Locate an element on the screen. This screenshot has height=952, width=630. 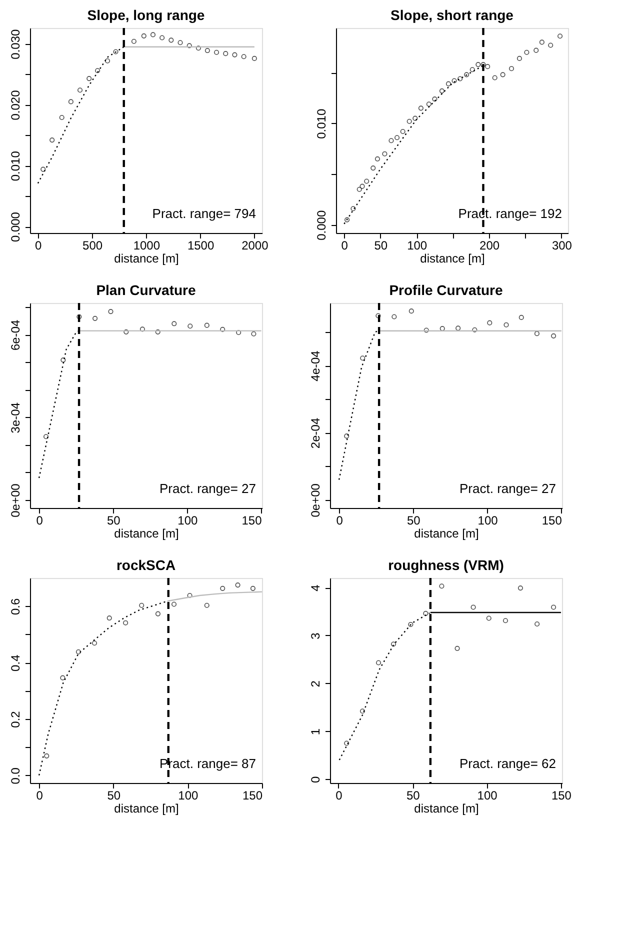
y-tick-label: 2 is located at coordinates (315, 684).